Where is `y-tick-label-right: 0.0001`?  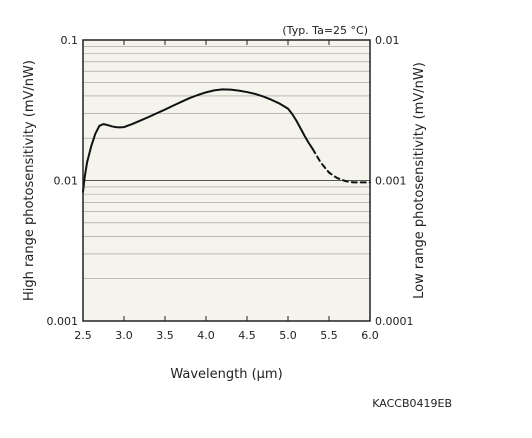
y-tick-label-right: 0.0001 is located at coordinates (394, 321).